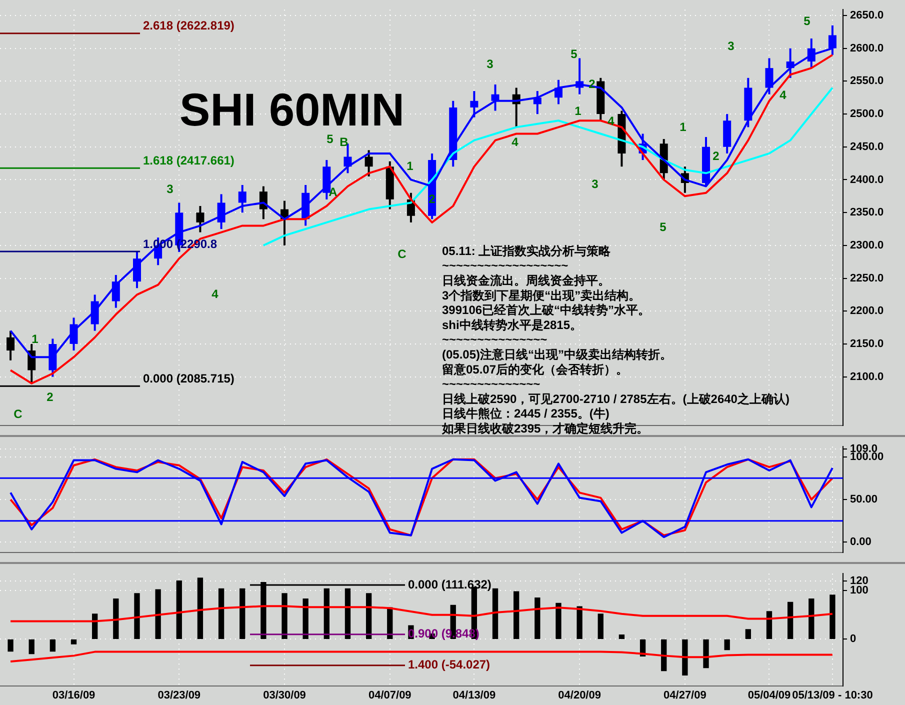  I want to click on annotation: A, so click(333, 191).